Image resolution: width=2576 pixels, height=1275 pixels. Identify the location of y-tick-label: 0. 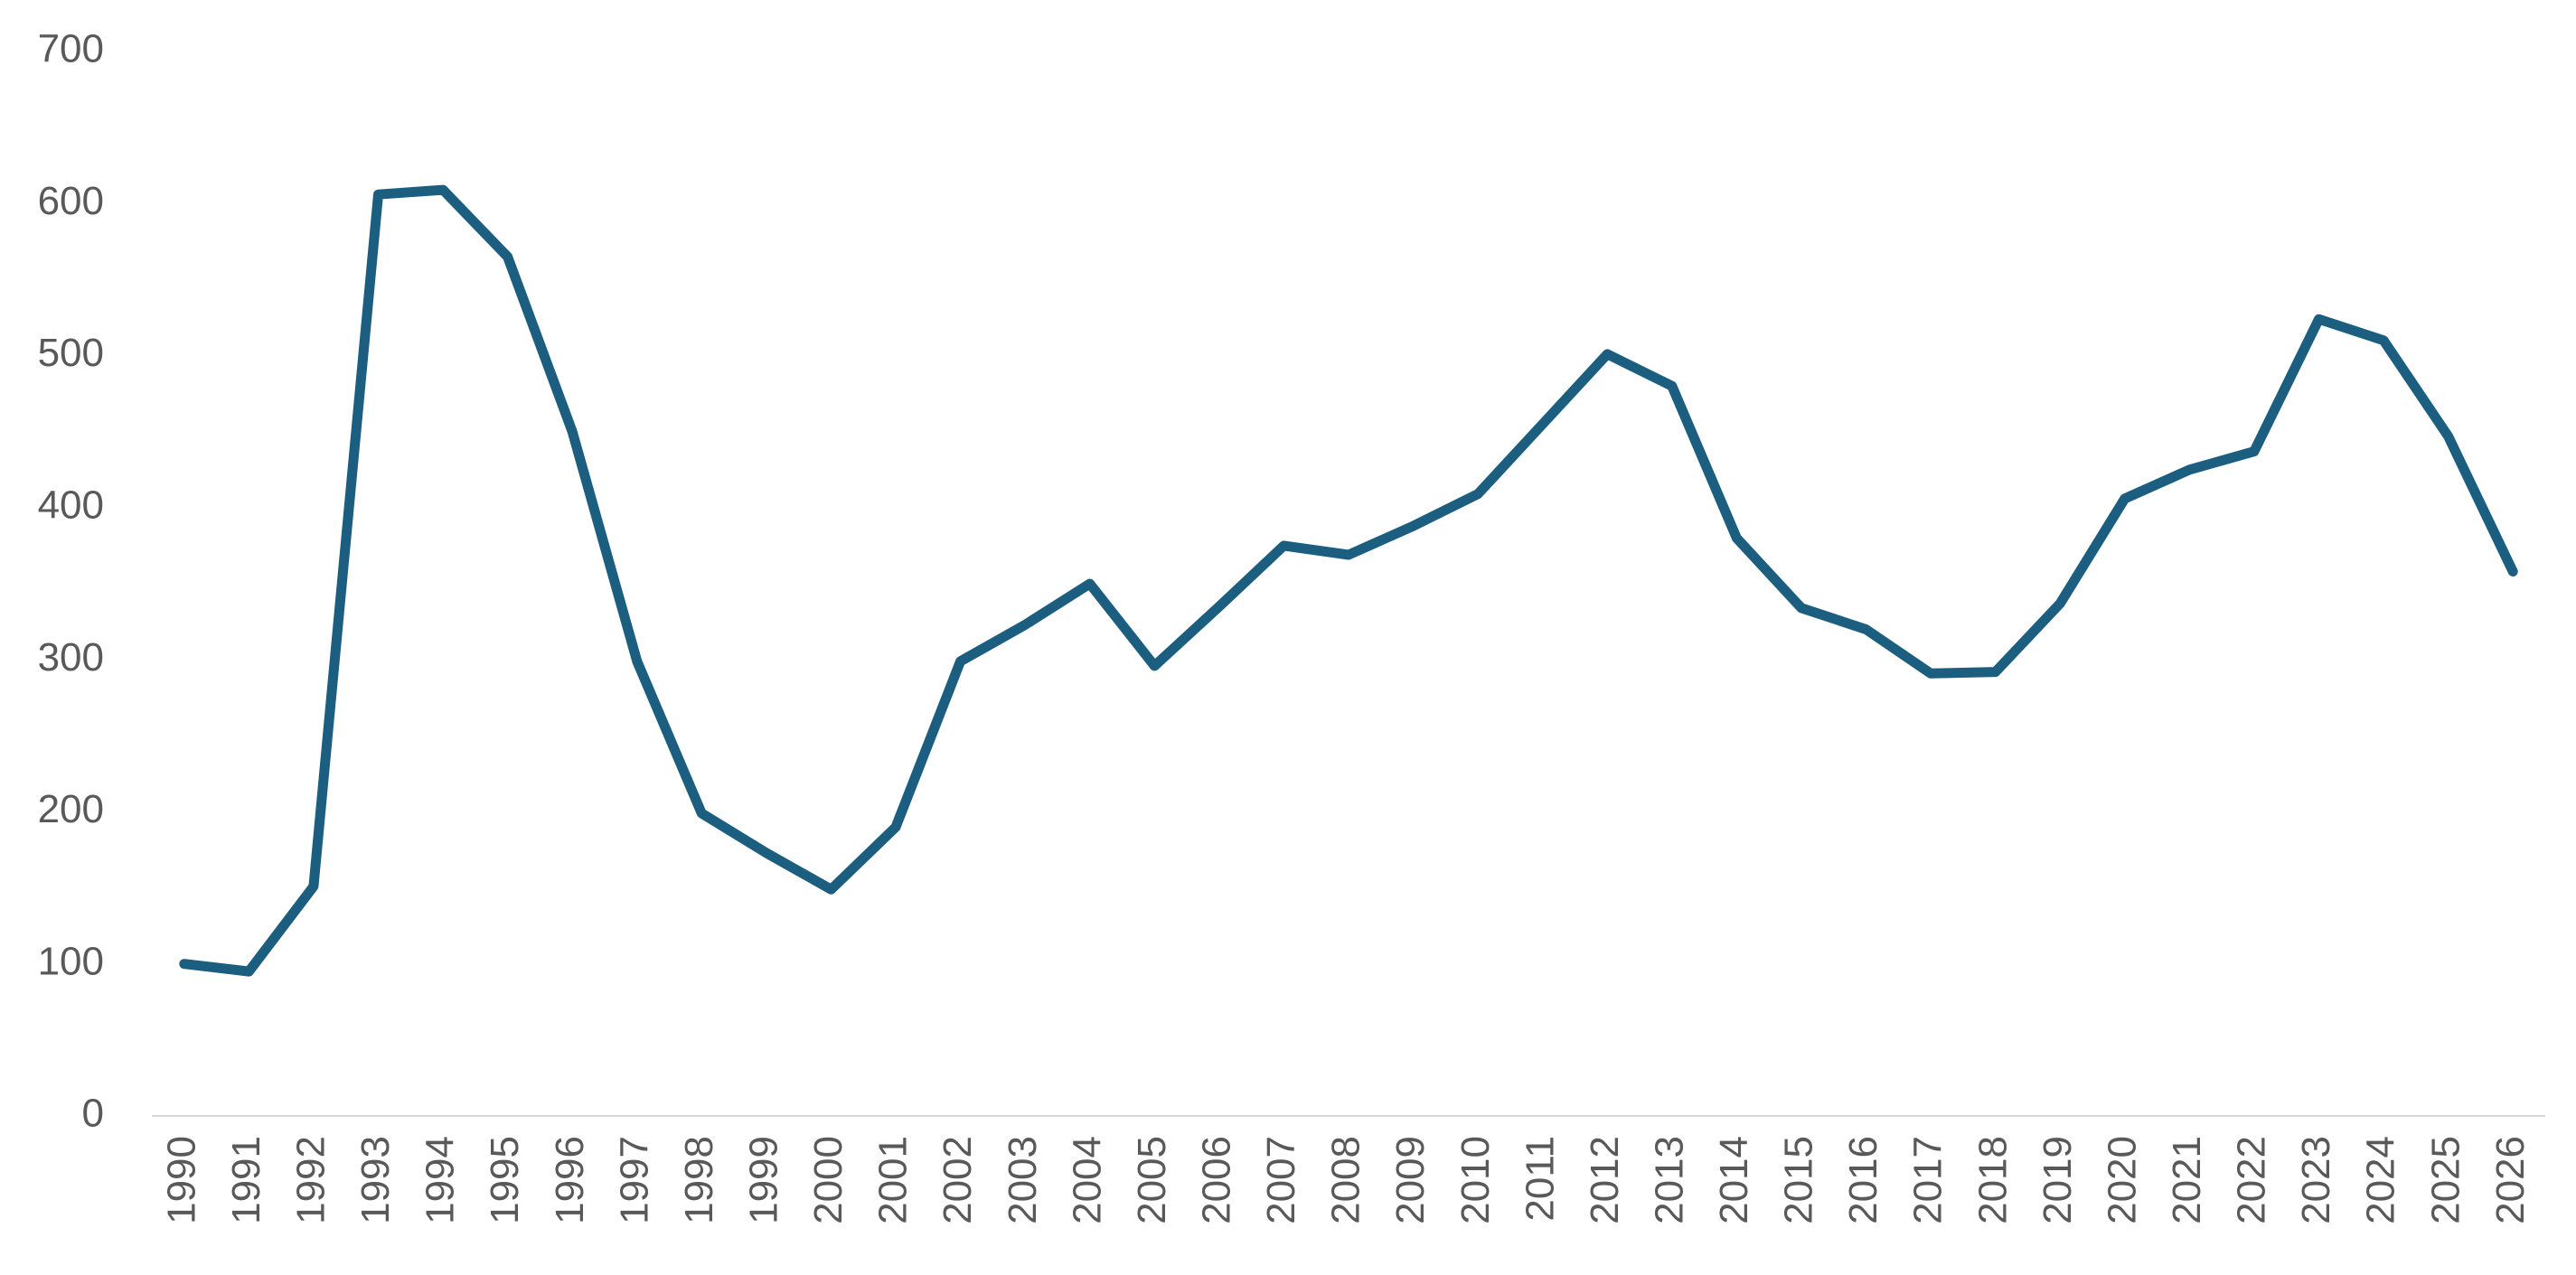
(93, 1114).